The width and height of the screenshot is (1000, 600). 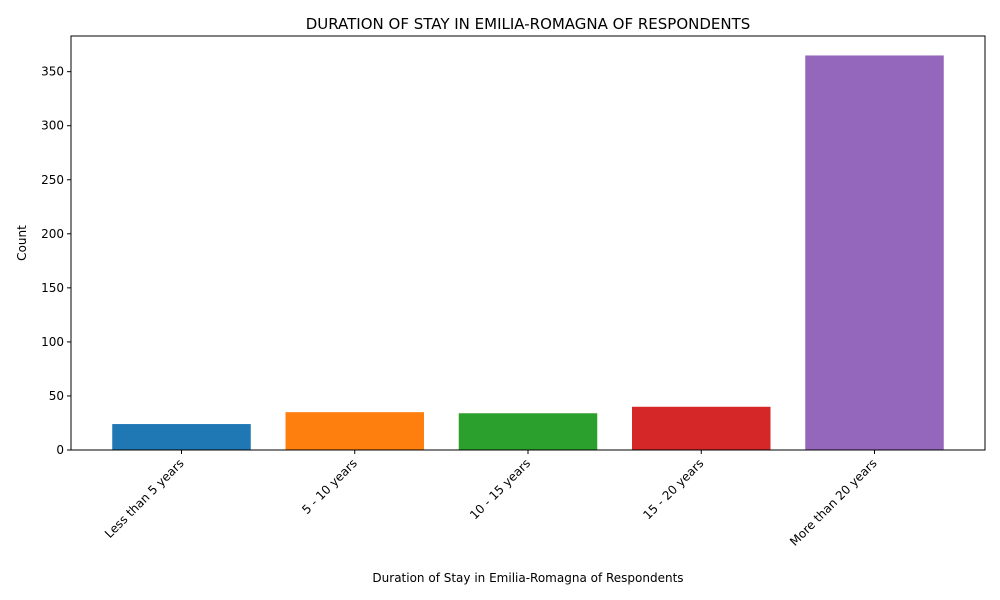 I want to click on y-tick-label: 350, so click(x=52, y=72).